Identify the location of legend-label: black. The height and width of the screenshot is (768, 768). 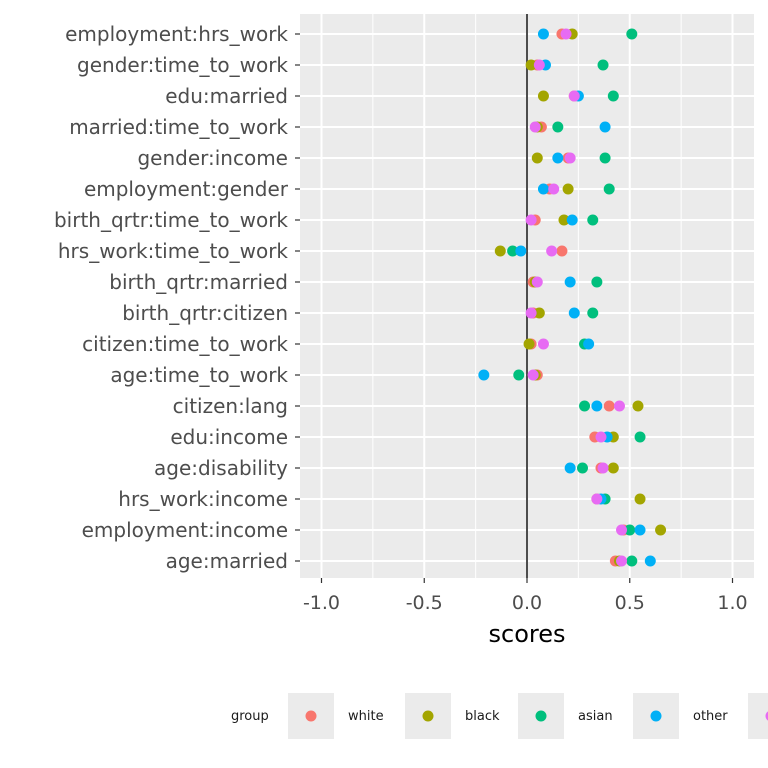
(482, 716).